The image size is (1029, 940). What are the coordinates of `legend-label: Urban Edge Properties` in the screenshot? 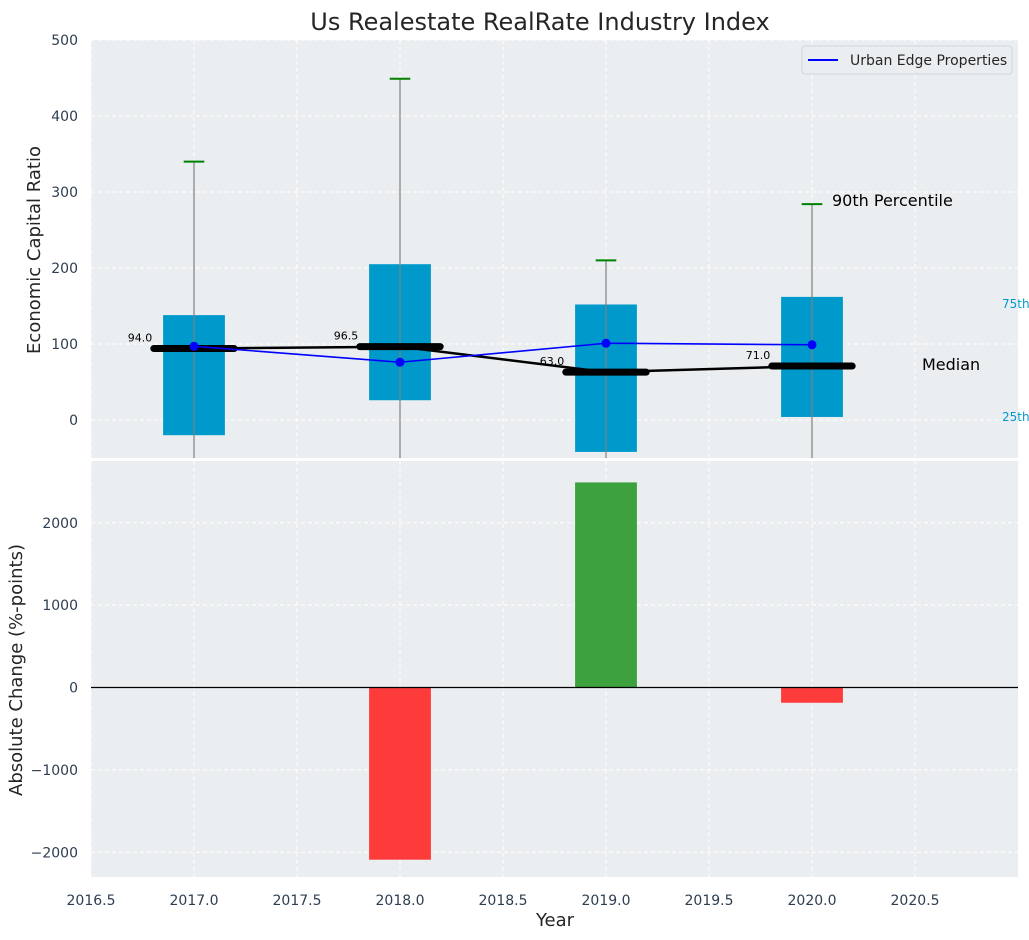 It's located at (928, 61).